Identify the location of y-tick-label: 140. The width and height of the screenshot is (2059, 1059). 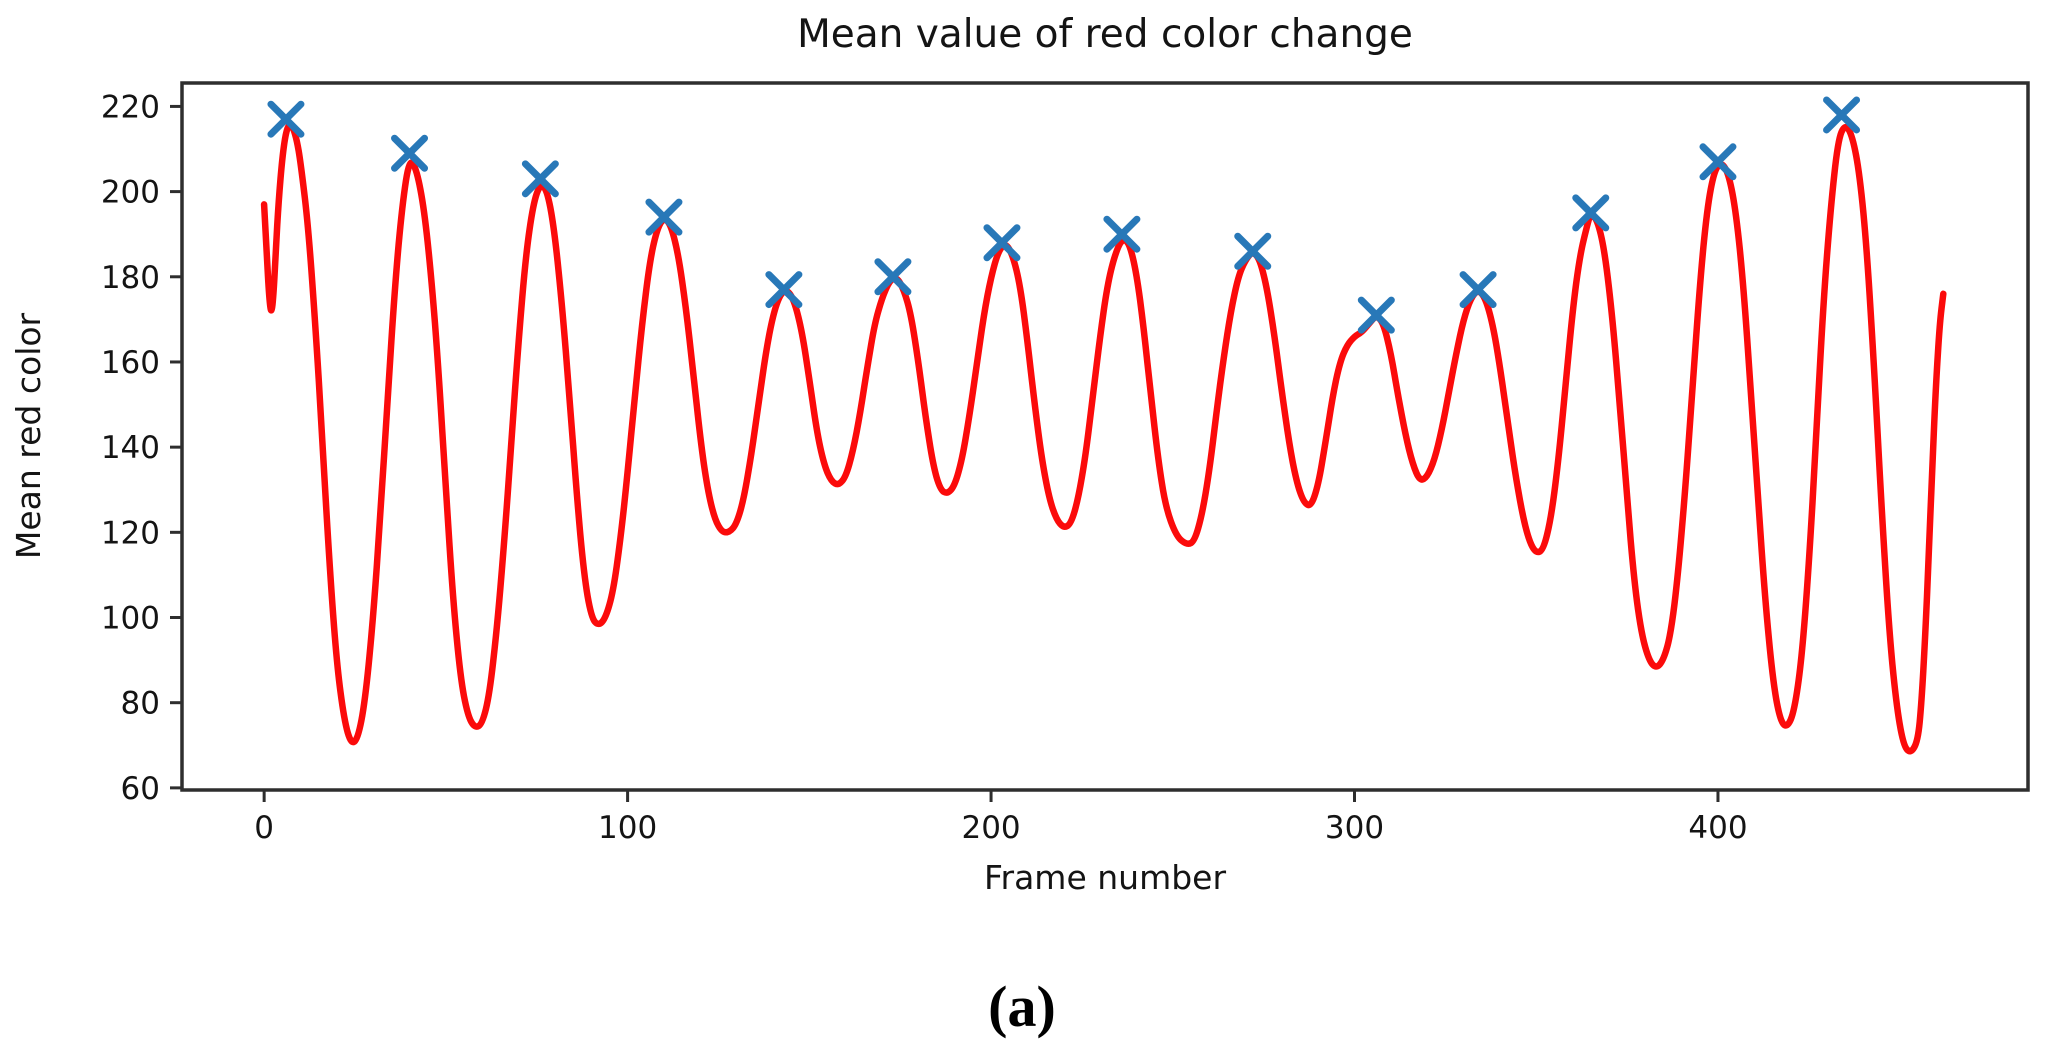
(130, 448).